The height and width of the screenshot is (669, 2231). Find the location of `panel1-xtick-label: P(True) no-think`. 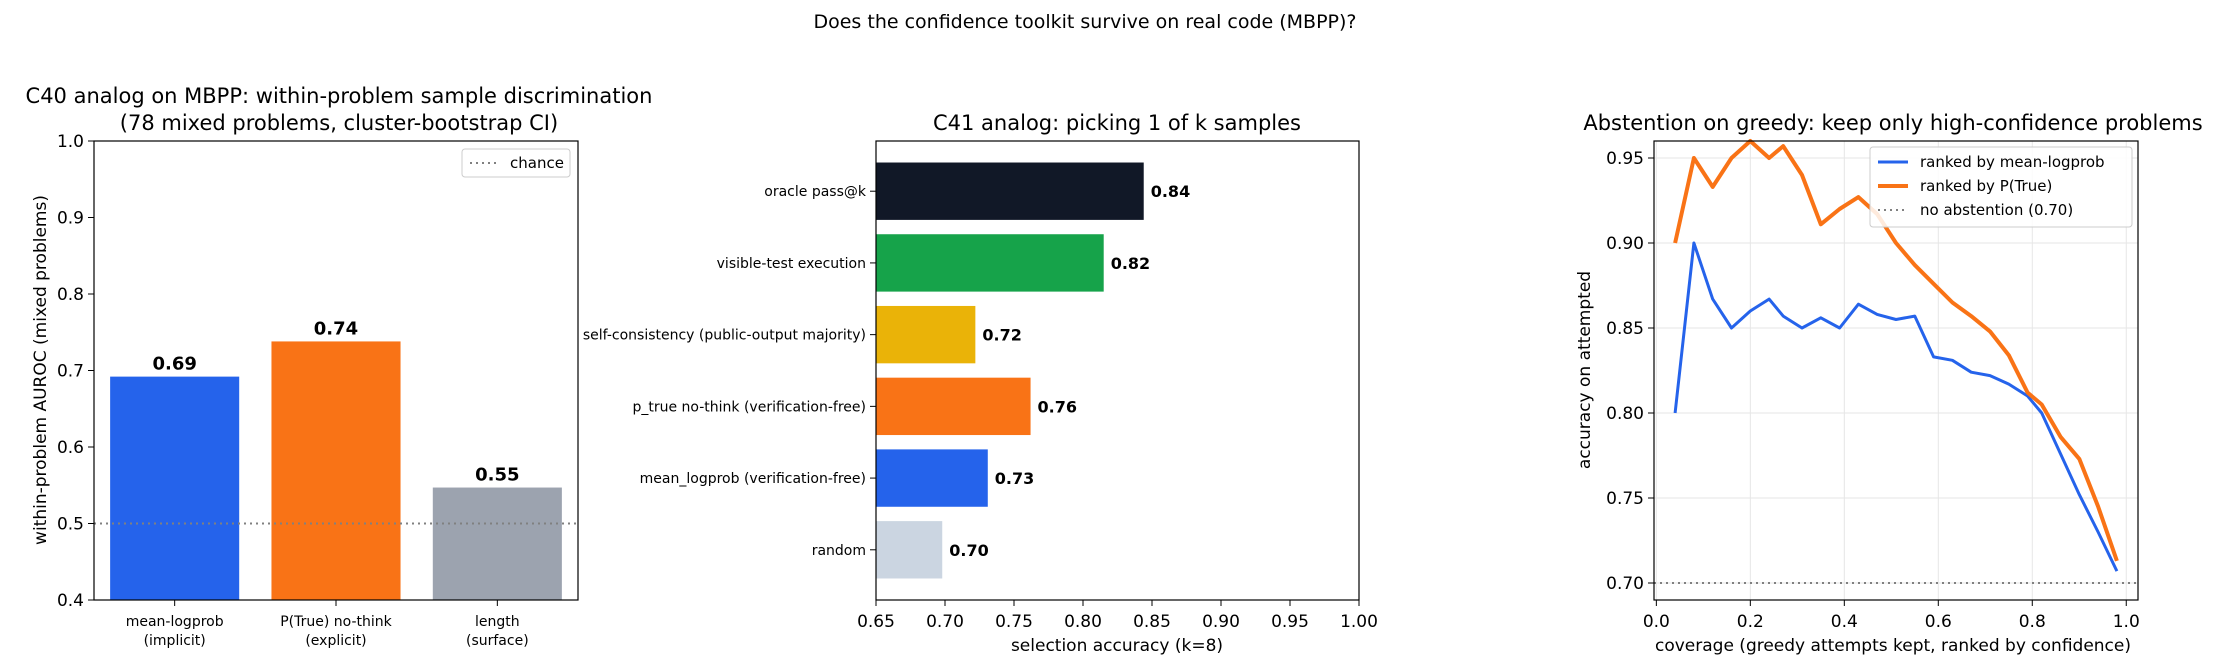

panel1-xtick-label: P(True) no-think is located at coordinates (336, 622).